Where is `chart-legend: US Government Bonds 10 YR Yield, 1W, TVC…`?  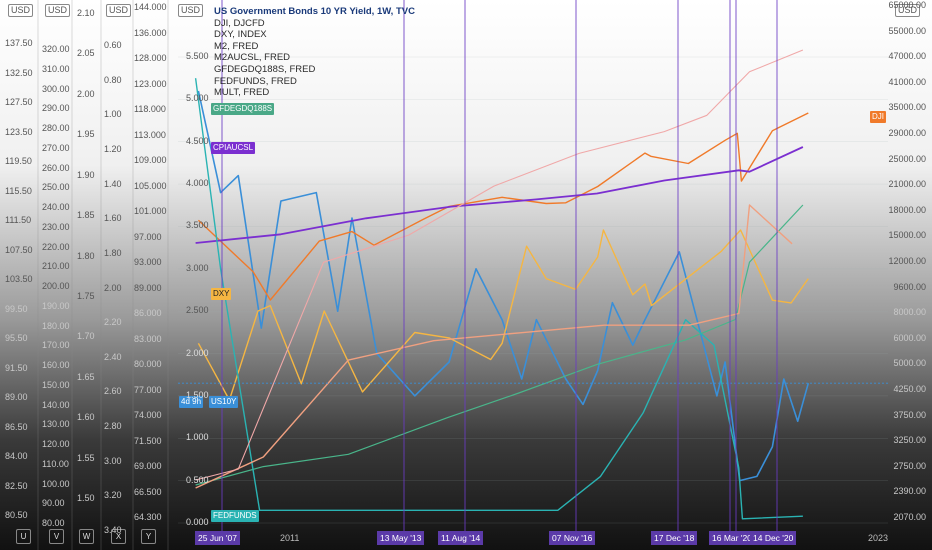
chart-legend: US Government Bonds 10 YR Yield, 1W, TVC… is located at coordinates (314, 52).